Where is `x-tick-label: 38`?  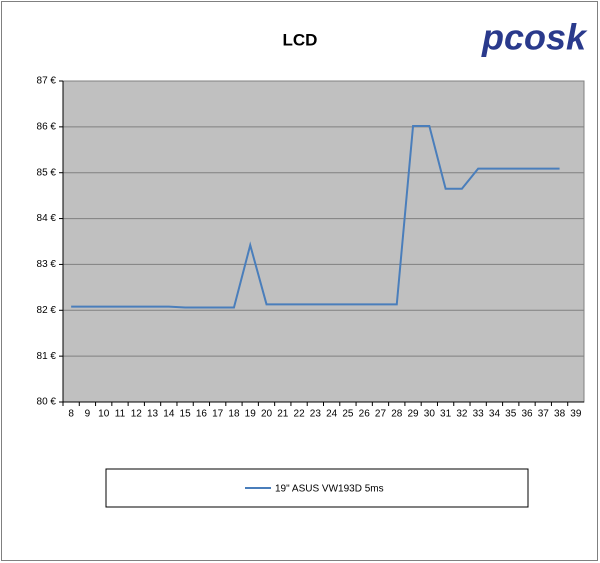
x-tick-label: 38 is located at coordinates (560, 414).